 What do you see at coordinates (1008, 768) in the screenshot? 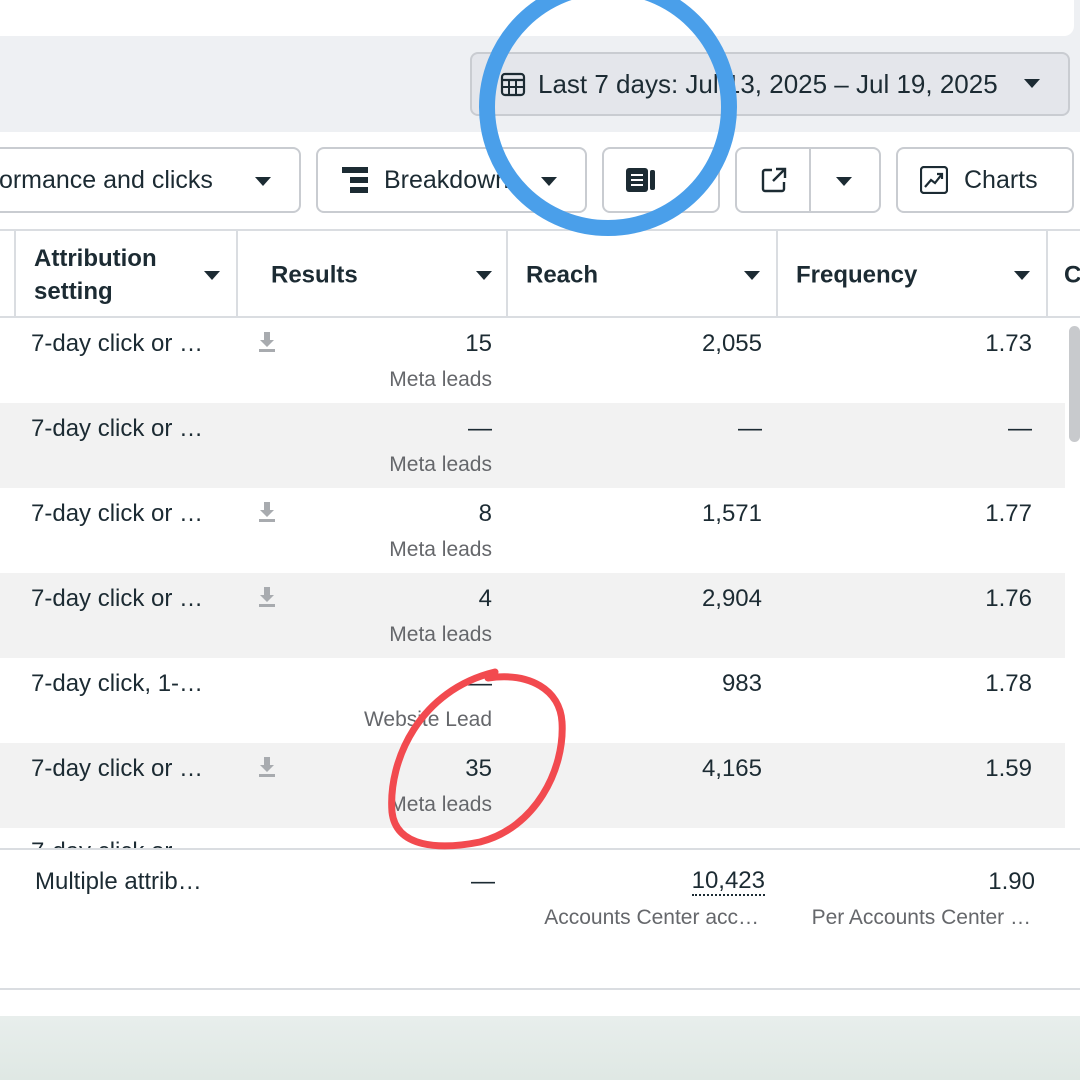
I see `frequency-cell: 1.59` at bounding box center [1008, 768].